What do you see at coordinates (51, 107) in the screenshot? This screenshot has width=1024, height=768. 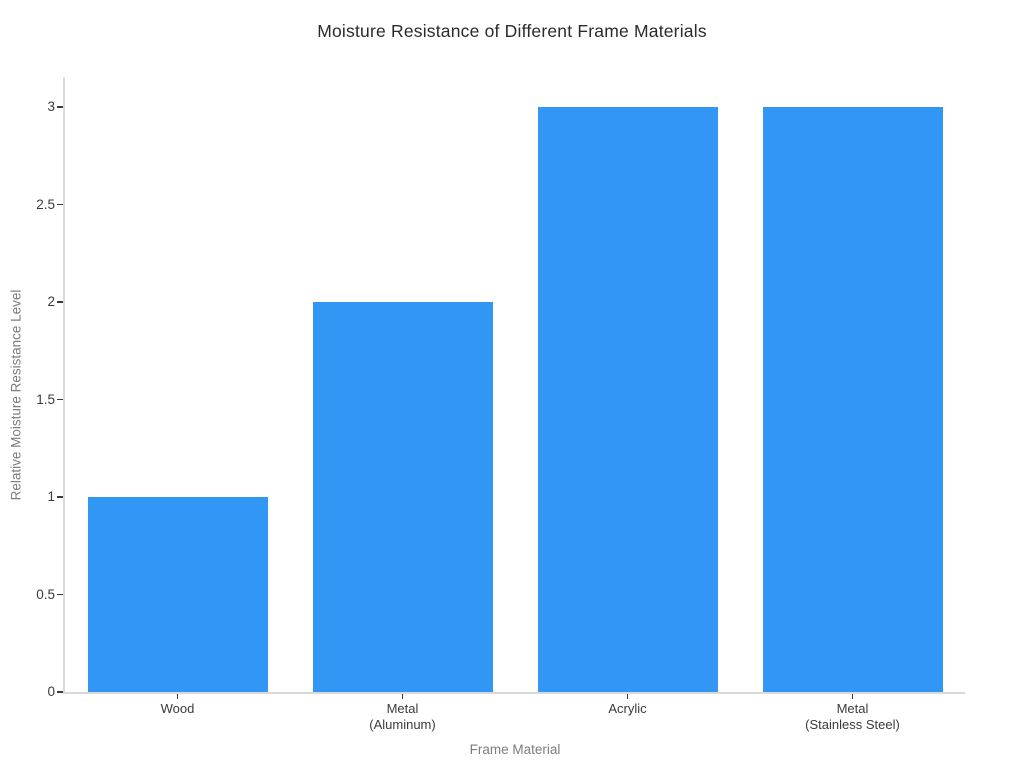 I see `y-tick-label: 3` at bounding box center [51, 107].